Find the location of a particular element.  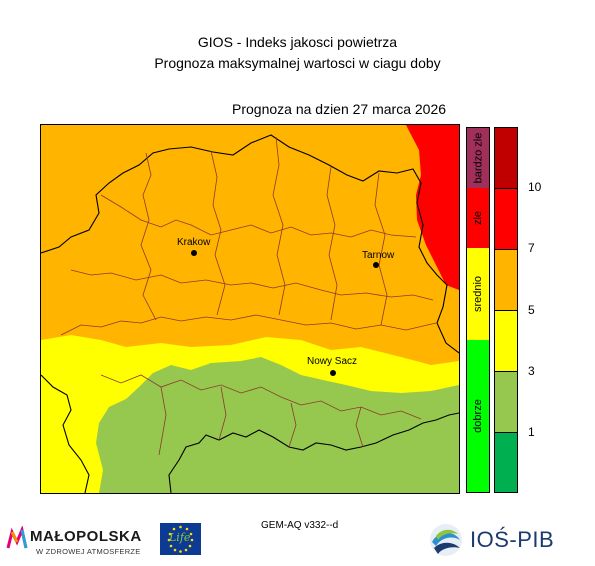

category-very-bad: bardzo zle is located at coordinates (478, 158).